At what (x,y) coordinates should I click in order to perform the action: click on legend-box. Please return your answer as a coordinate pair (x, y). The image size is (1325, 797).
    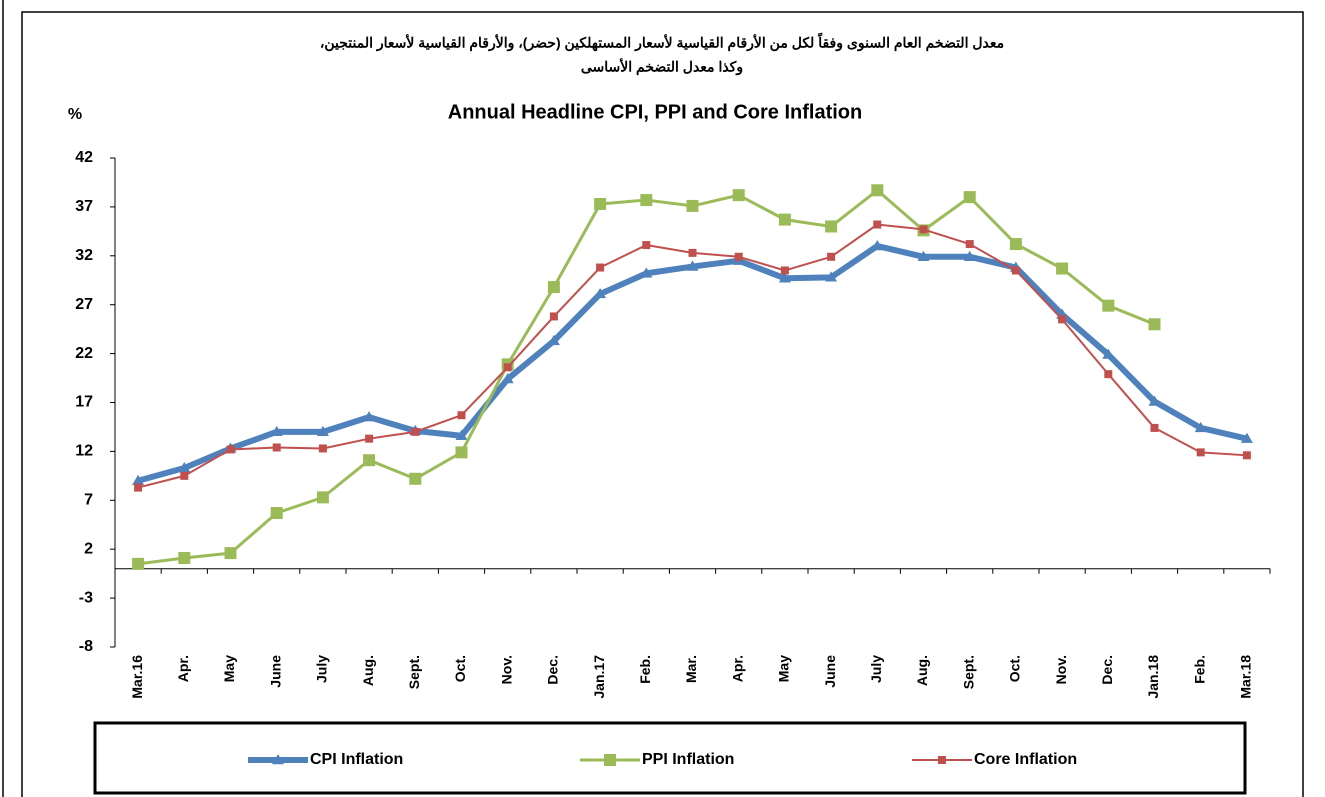
    Looking at the image, I should click on (670, 758).